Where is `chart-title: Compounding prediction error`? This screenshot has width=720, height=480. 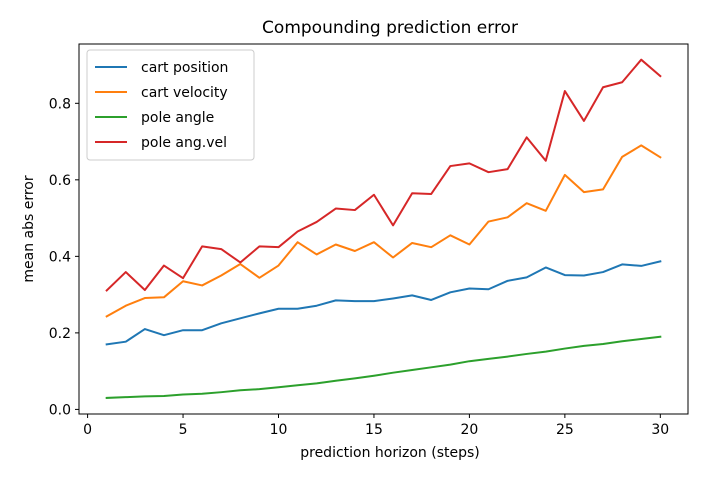 chart-title: Compounding prediction error is located at coordinates (390, 28).